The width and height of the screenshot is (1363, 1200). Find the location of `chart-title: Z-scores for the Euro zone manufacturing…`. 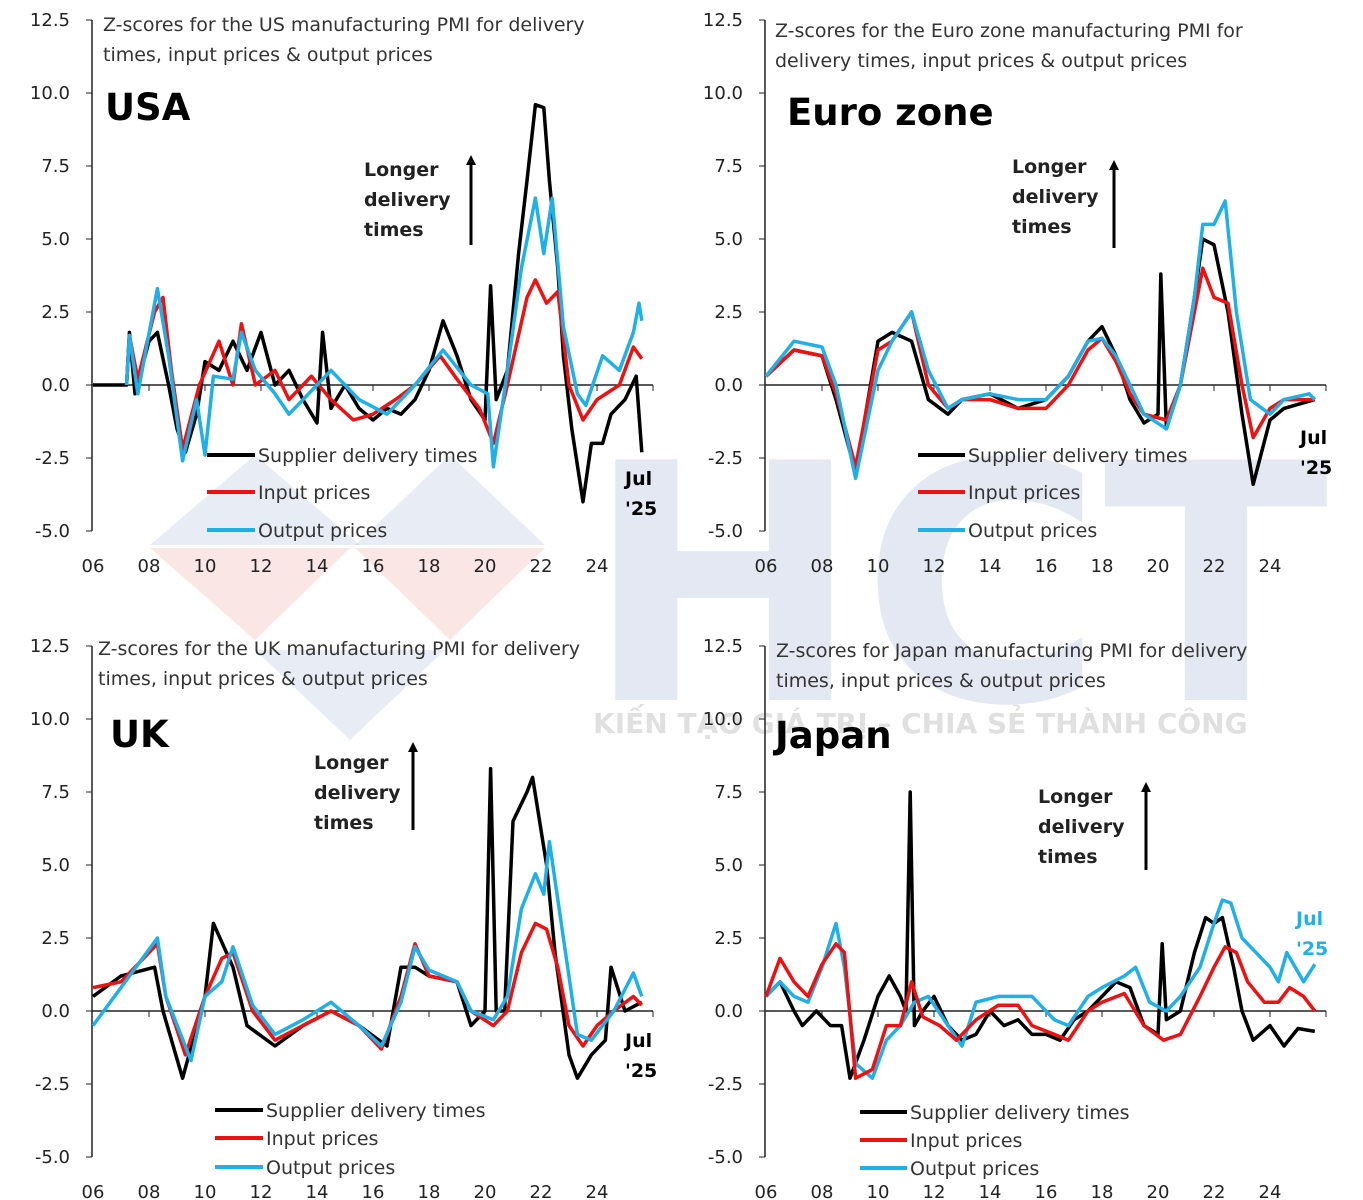

chart-title: Z-scores for the Euro zone manufacturing… is located at coordinates (1009, 31).